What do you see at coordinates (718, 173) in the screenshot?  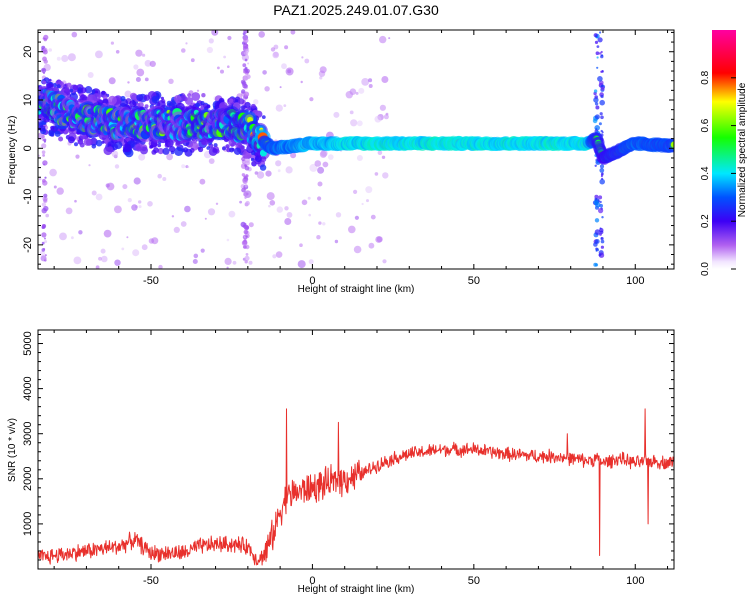 I see `colorbar-ticks: 0.0 0.2 0.4 0.6 0.8` at bounding box center [718, 173].